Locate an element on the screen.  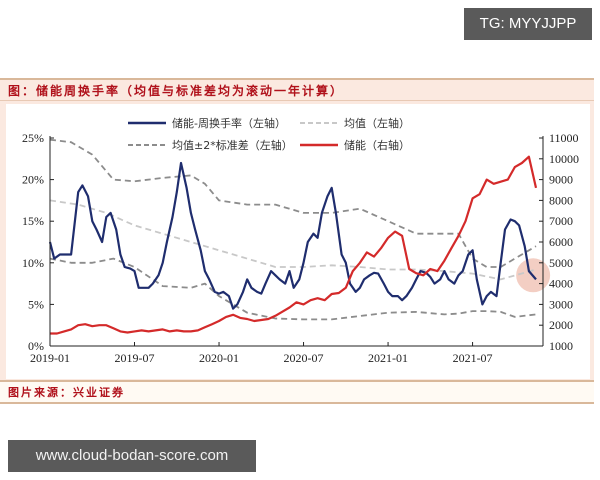
legend-label: 储能（右轴） is located at coordinates (377, 145).